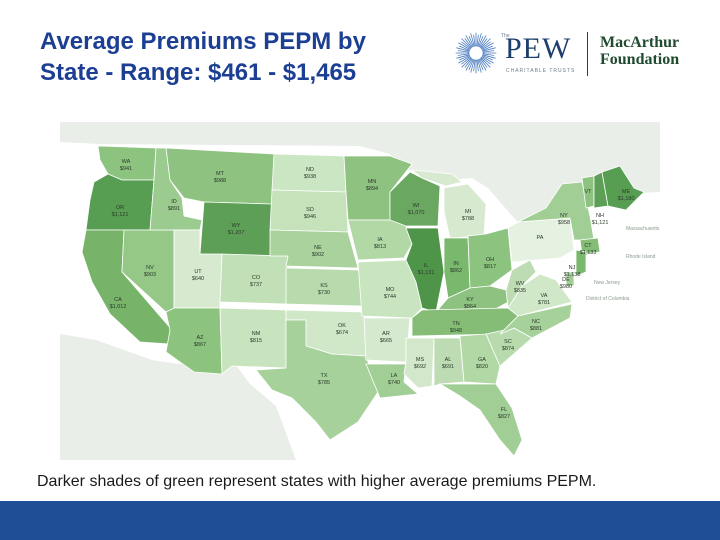 The width and height of the screenshot is (720, 540). I want to click on state-or, so click(120, 202).